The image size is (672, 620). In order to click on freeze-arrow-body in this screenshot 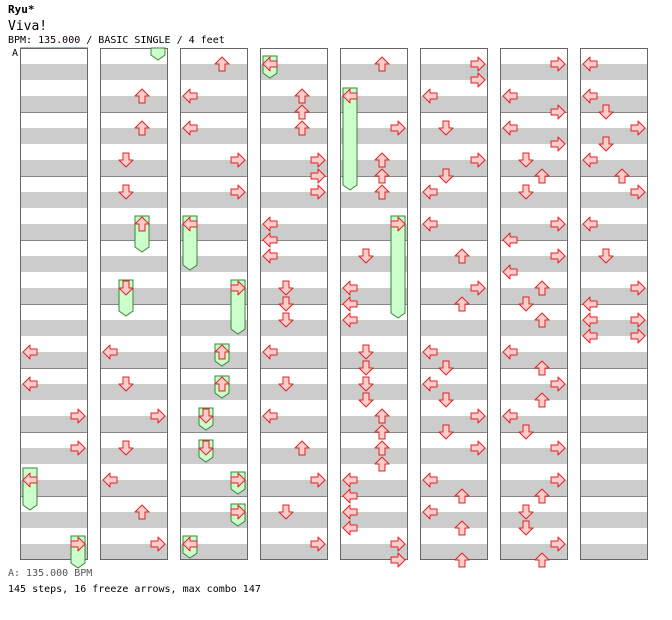, I will do `click(238, 307)`.